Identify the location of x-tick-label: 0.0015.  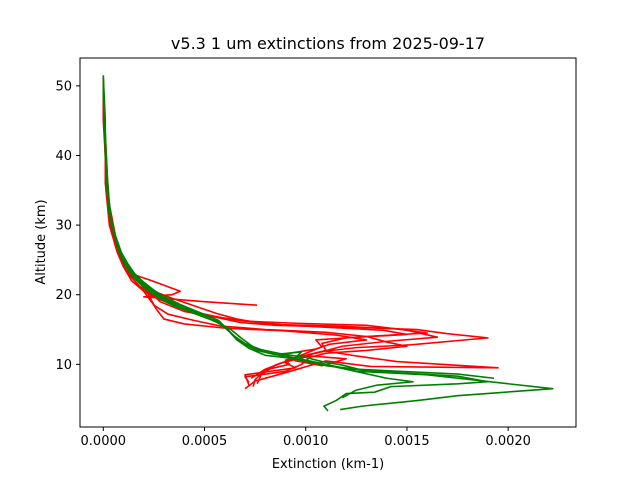
(407, 441).